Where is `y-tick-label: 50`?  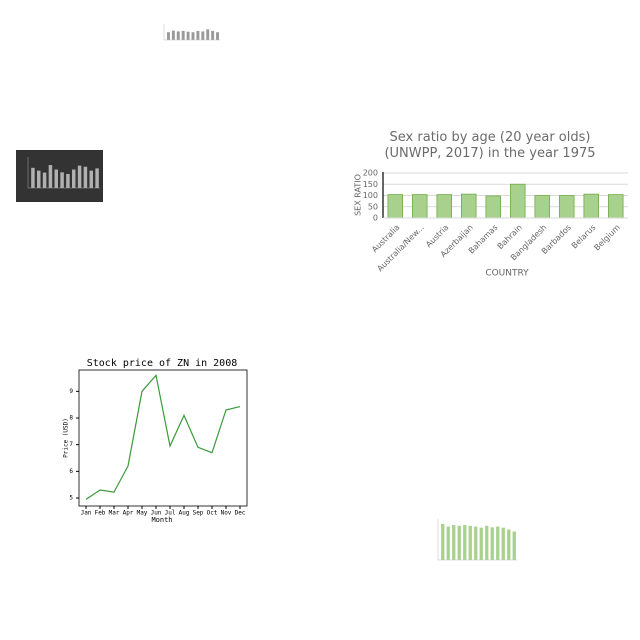
y-tick-label: 50 is located at coordinates (373, 206).